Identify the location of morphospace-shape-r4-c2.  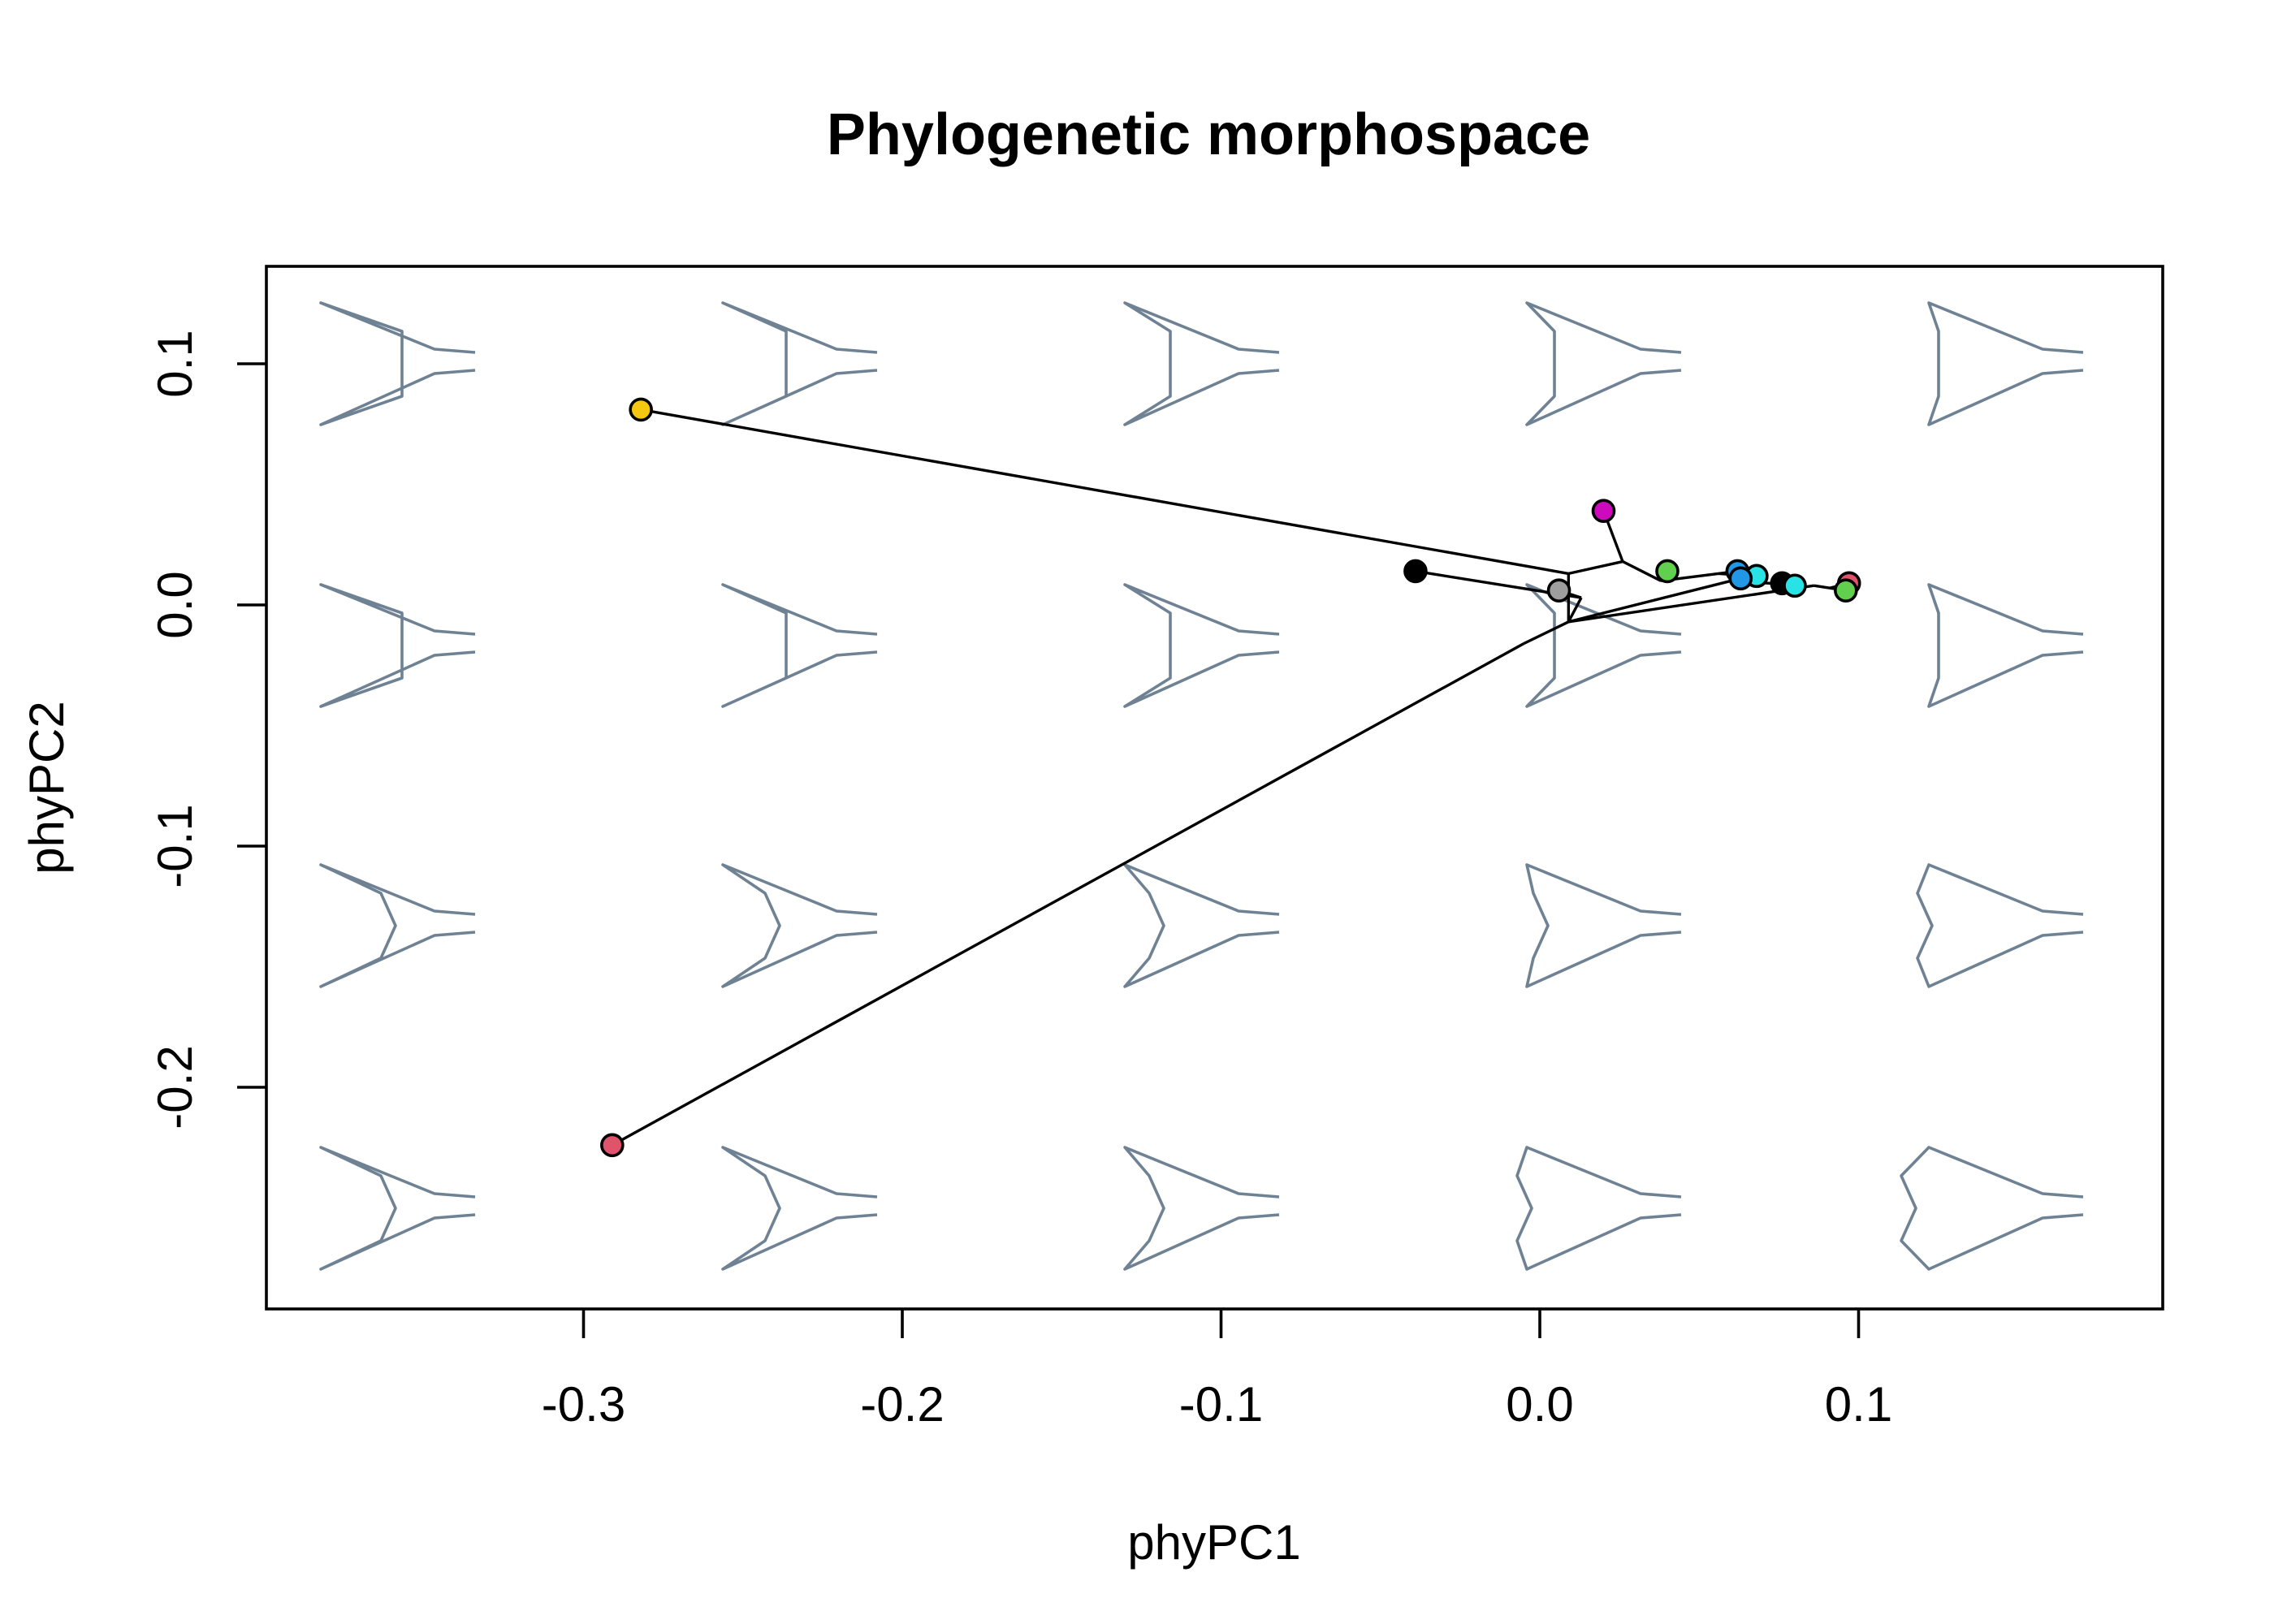
(799, 1208).